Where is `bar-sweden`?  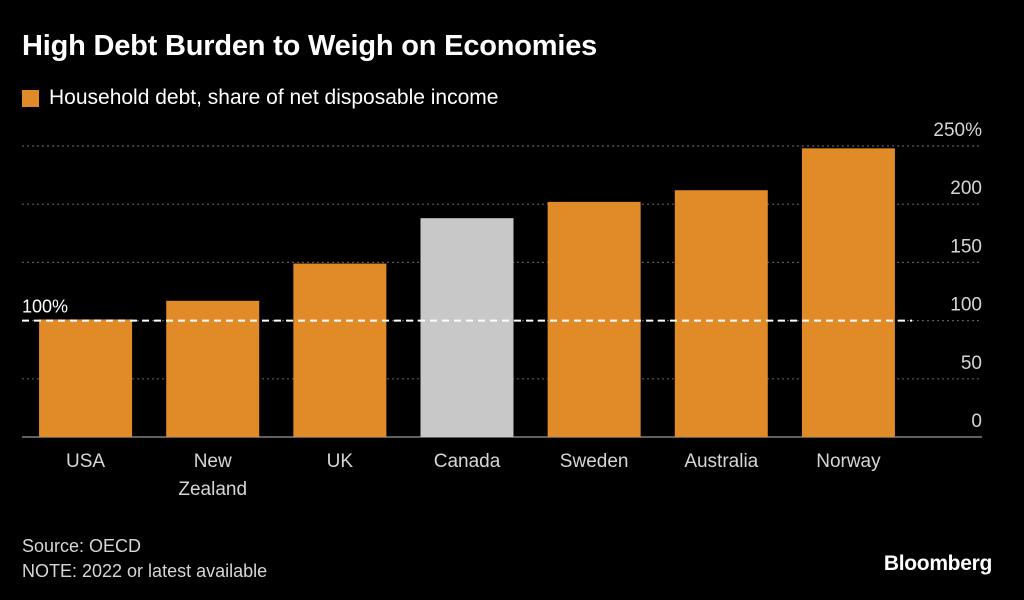
bar-sweden is located at coordinates (594, 319).